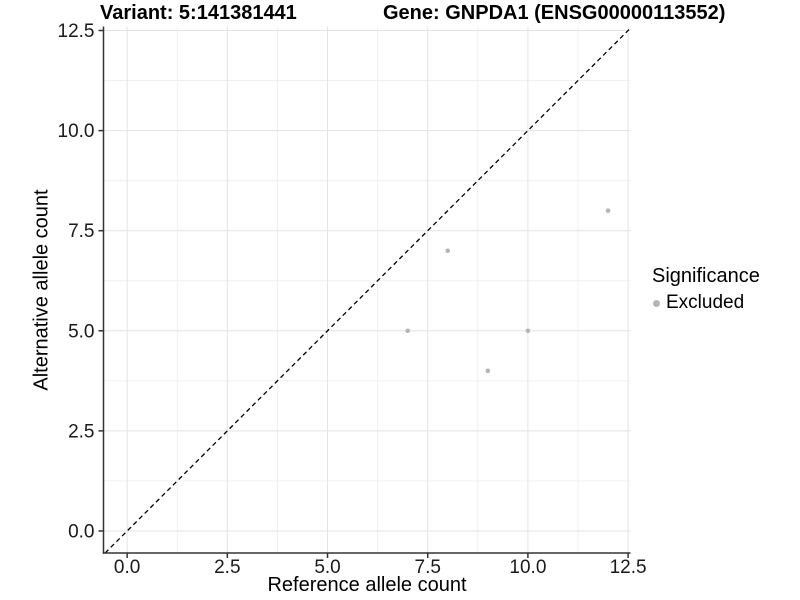 The width and height of the screenshot is (800, 600). Describe the element at coordinates (706, 276) in the screenshot. I see `legend-title: Significance` at that location.